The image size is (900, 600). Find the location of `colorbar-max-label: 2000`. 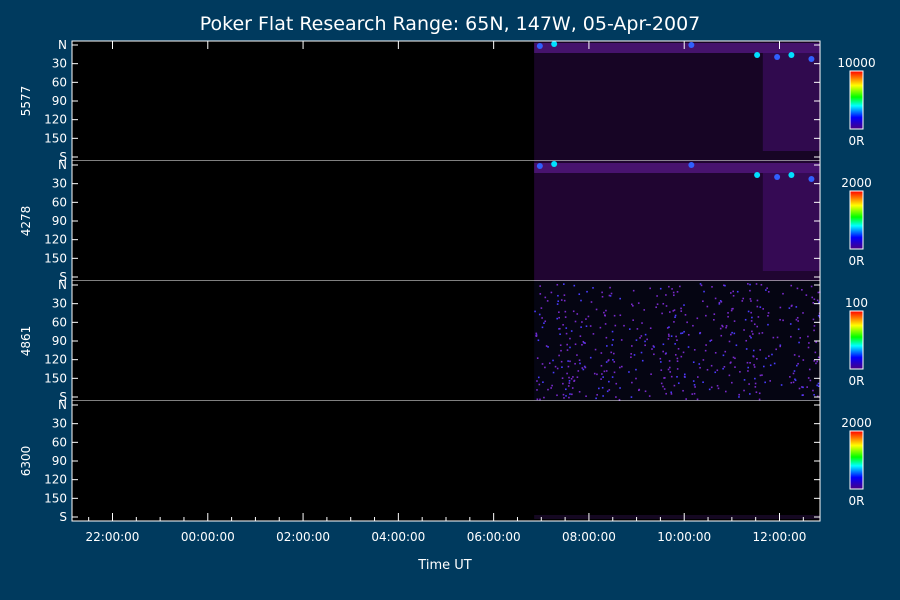

colorbar-max-label: 2000 is located at coordinates (856, 183).